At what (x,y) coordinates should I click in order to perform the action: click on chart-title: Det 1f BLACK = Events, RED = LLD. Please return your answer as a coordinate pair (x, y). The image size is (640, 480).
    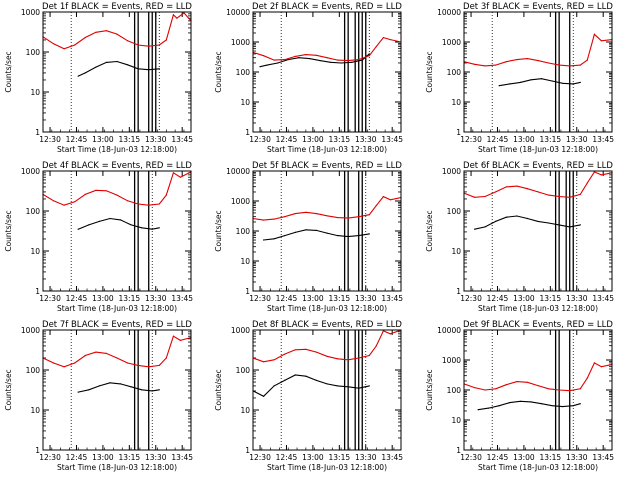
    Looking at the image, I should click on (117, 7).